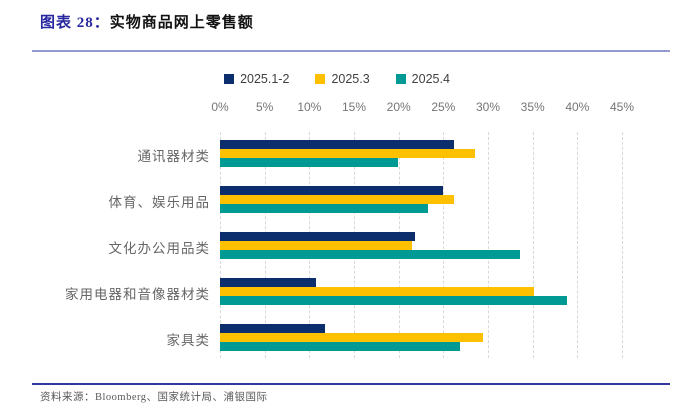 This screenshot has height=408, width=674. Describe the element at coordinates (398, 107) in the screenshot. I see `x-axis-tick: 20%` at that location.